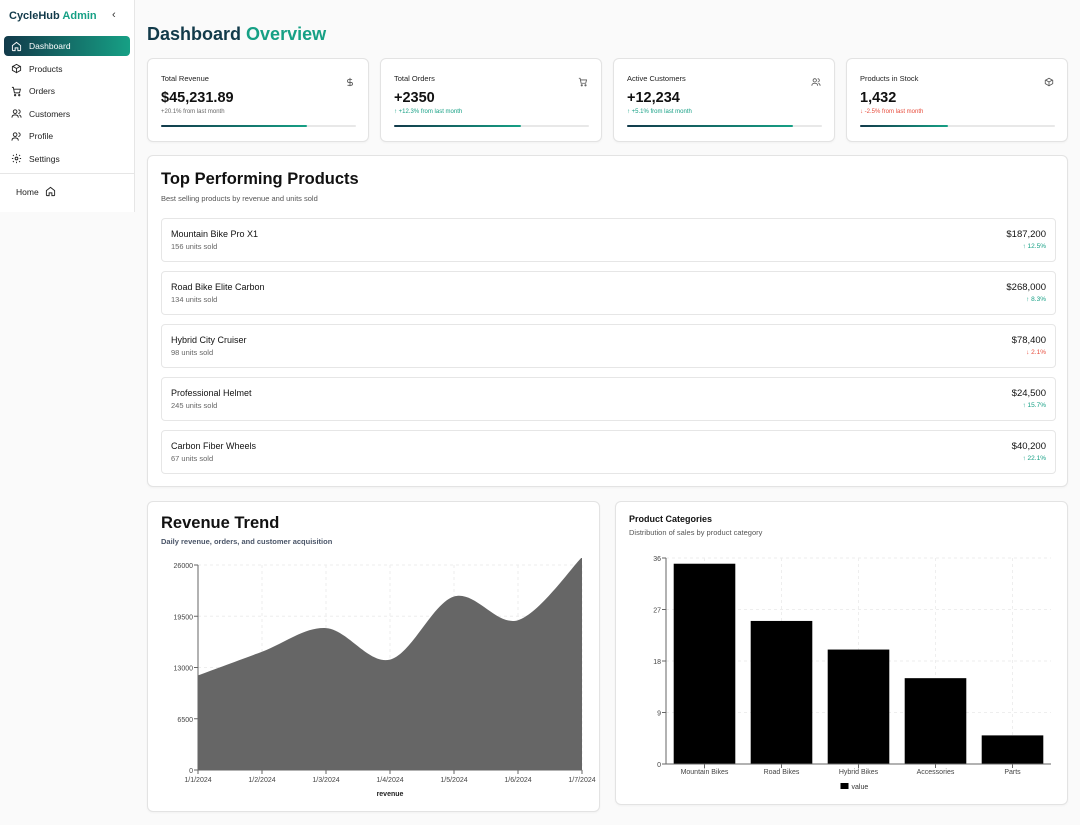  Describe the element at coordinates (184, 566) in the screenshot. I see `y-tick-label: 26000` at that location.